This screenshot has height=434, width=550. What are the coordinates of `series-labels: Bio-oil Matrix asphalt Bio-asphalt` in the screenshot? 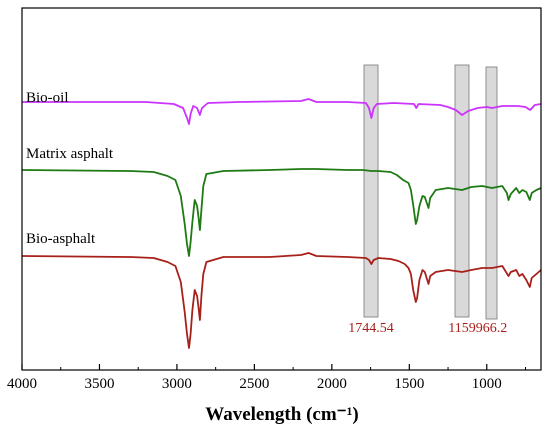 It's located at (70, 168).